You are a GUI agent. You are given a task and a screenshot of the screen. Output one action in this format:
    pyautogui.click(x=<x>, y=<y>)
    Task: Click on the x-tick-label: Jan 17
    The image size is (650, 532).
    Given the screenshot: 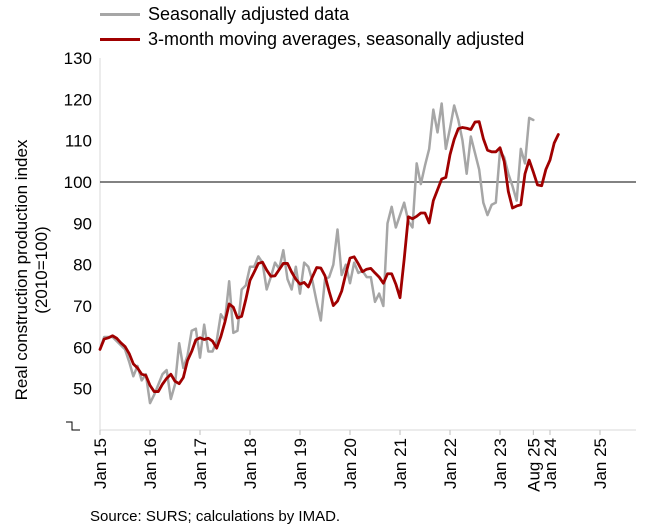 What is the action you would take?
    pyautogui.click(x=200, y=463)
    